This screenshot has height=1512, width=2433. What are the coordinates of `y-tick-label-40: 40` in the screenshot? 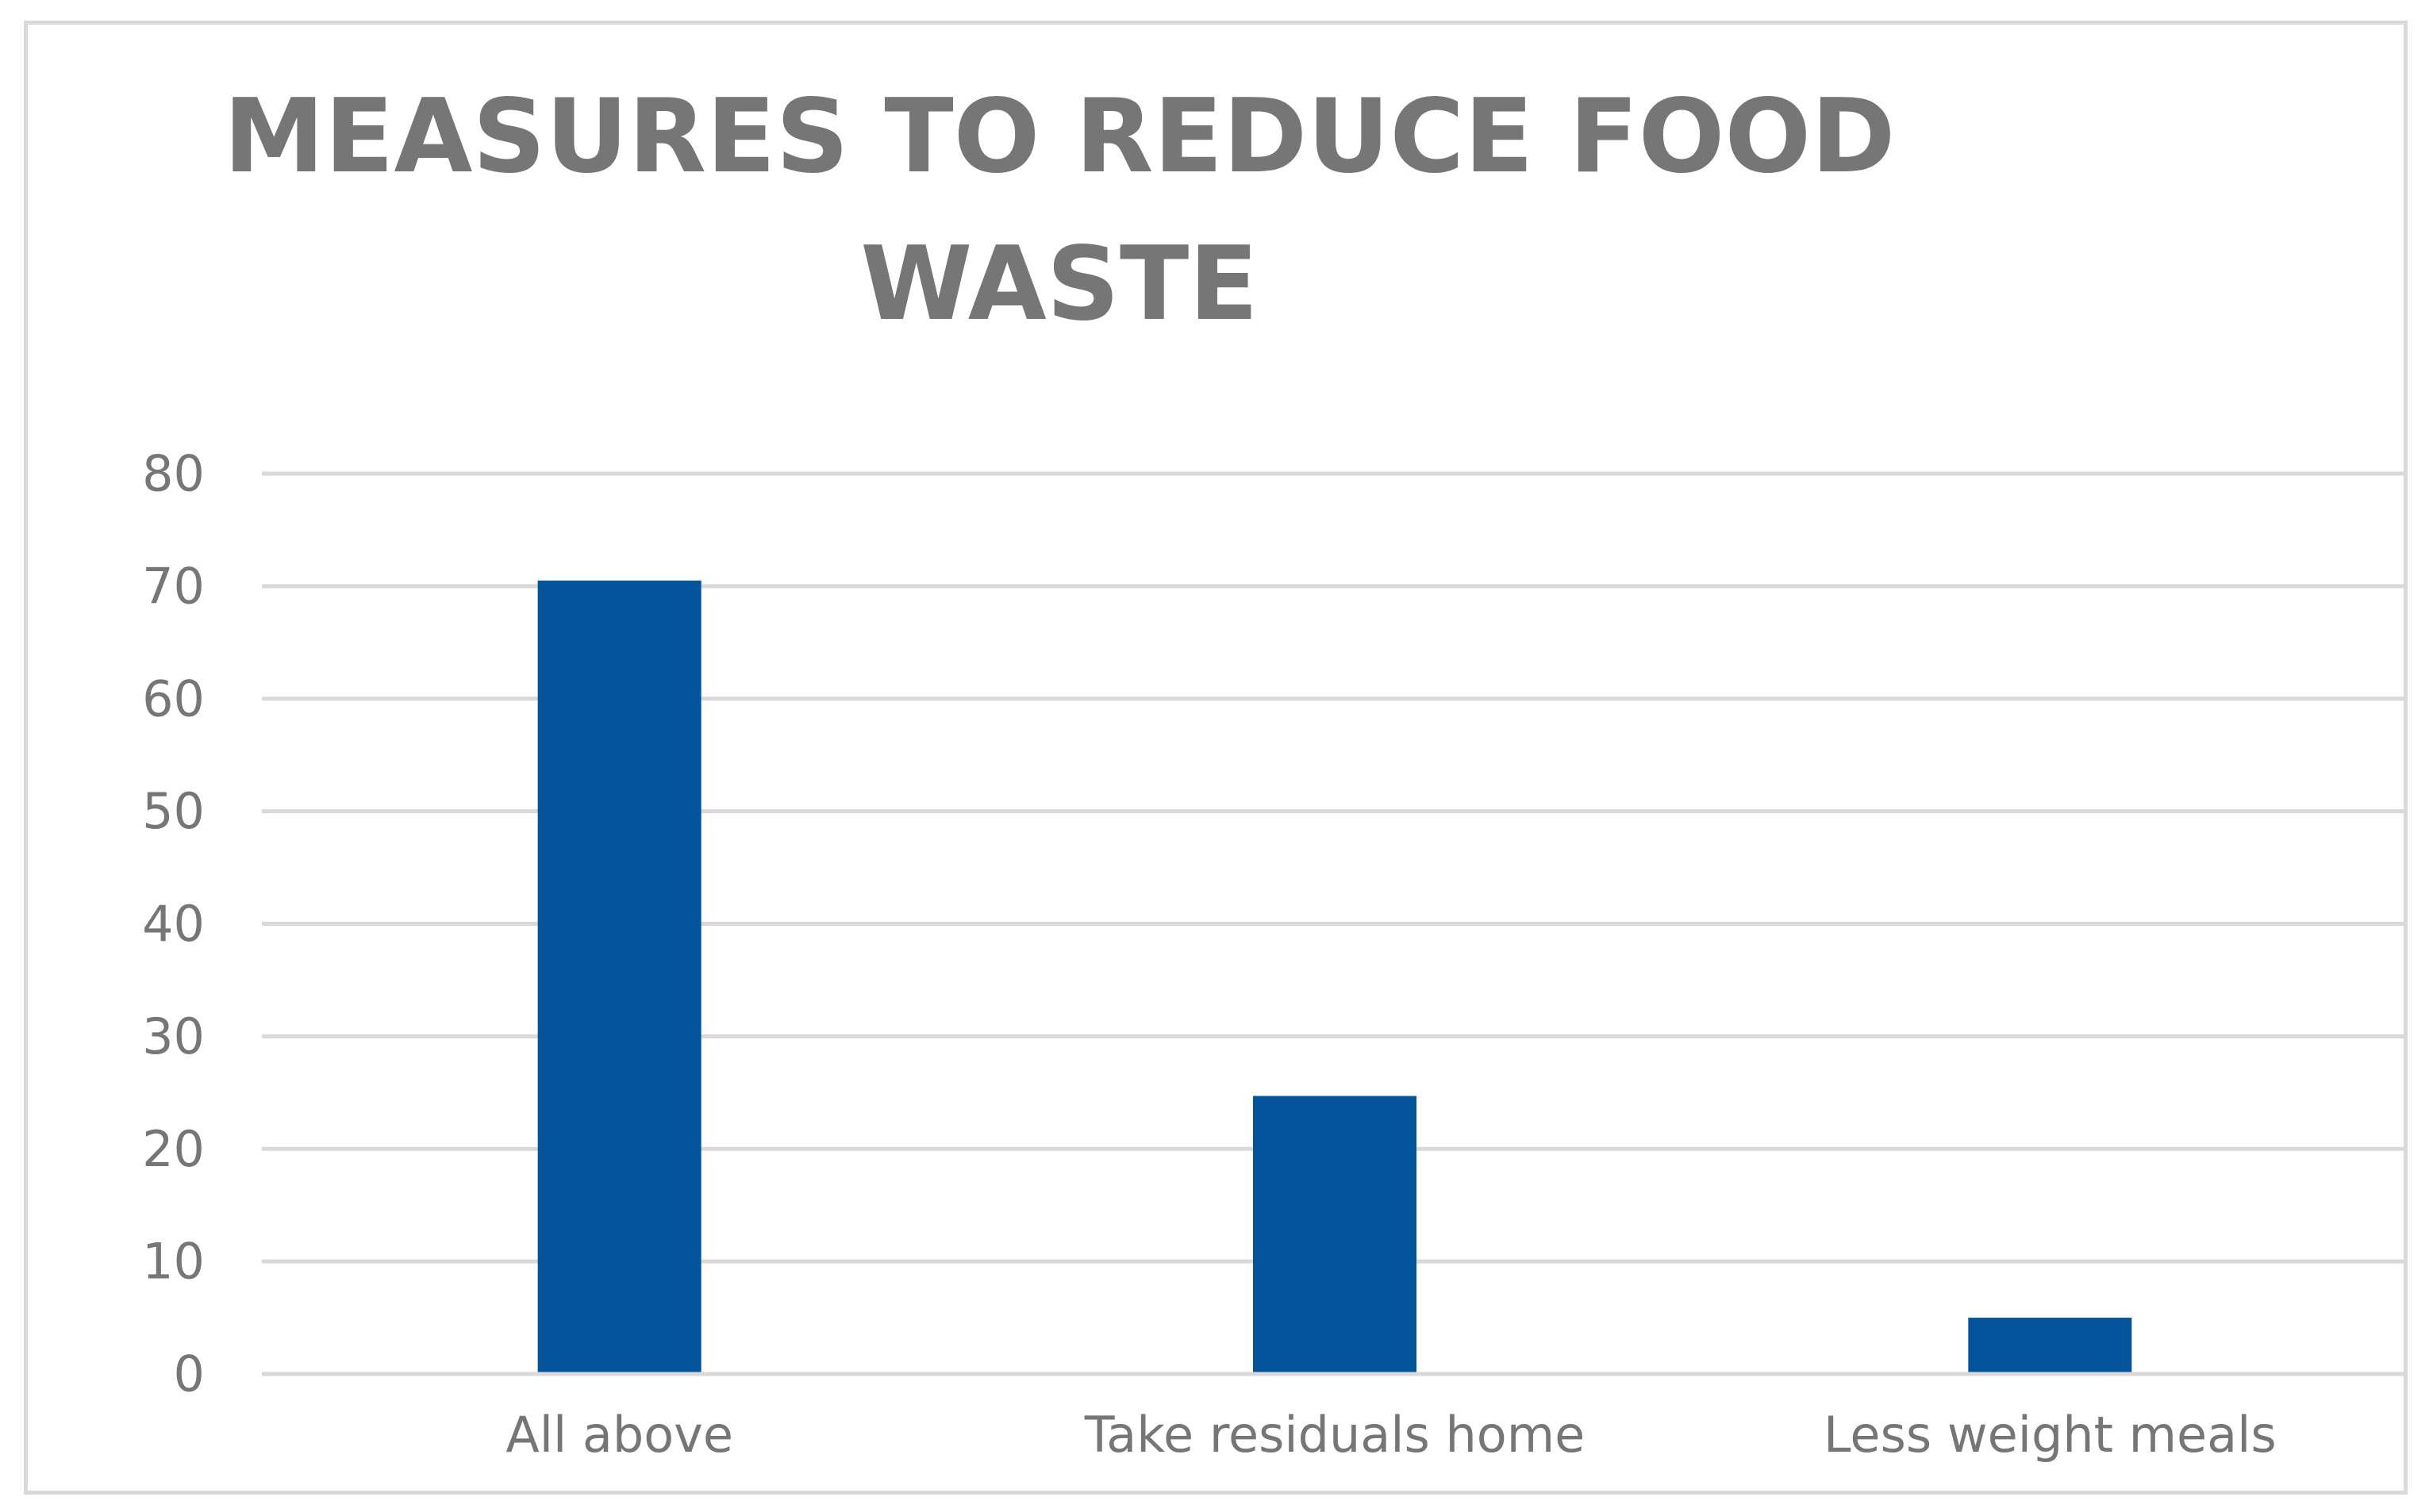 It's located at (173, 924).